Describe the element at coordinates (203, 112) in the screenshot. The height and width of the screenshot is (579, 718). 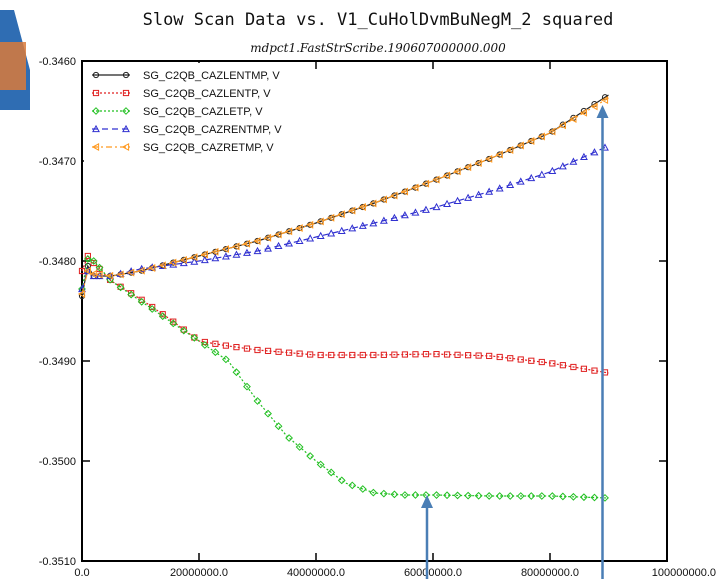
I see `legend-item-label: SG_C2QB_CAZLETP, V` at that location.